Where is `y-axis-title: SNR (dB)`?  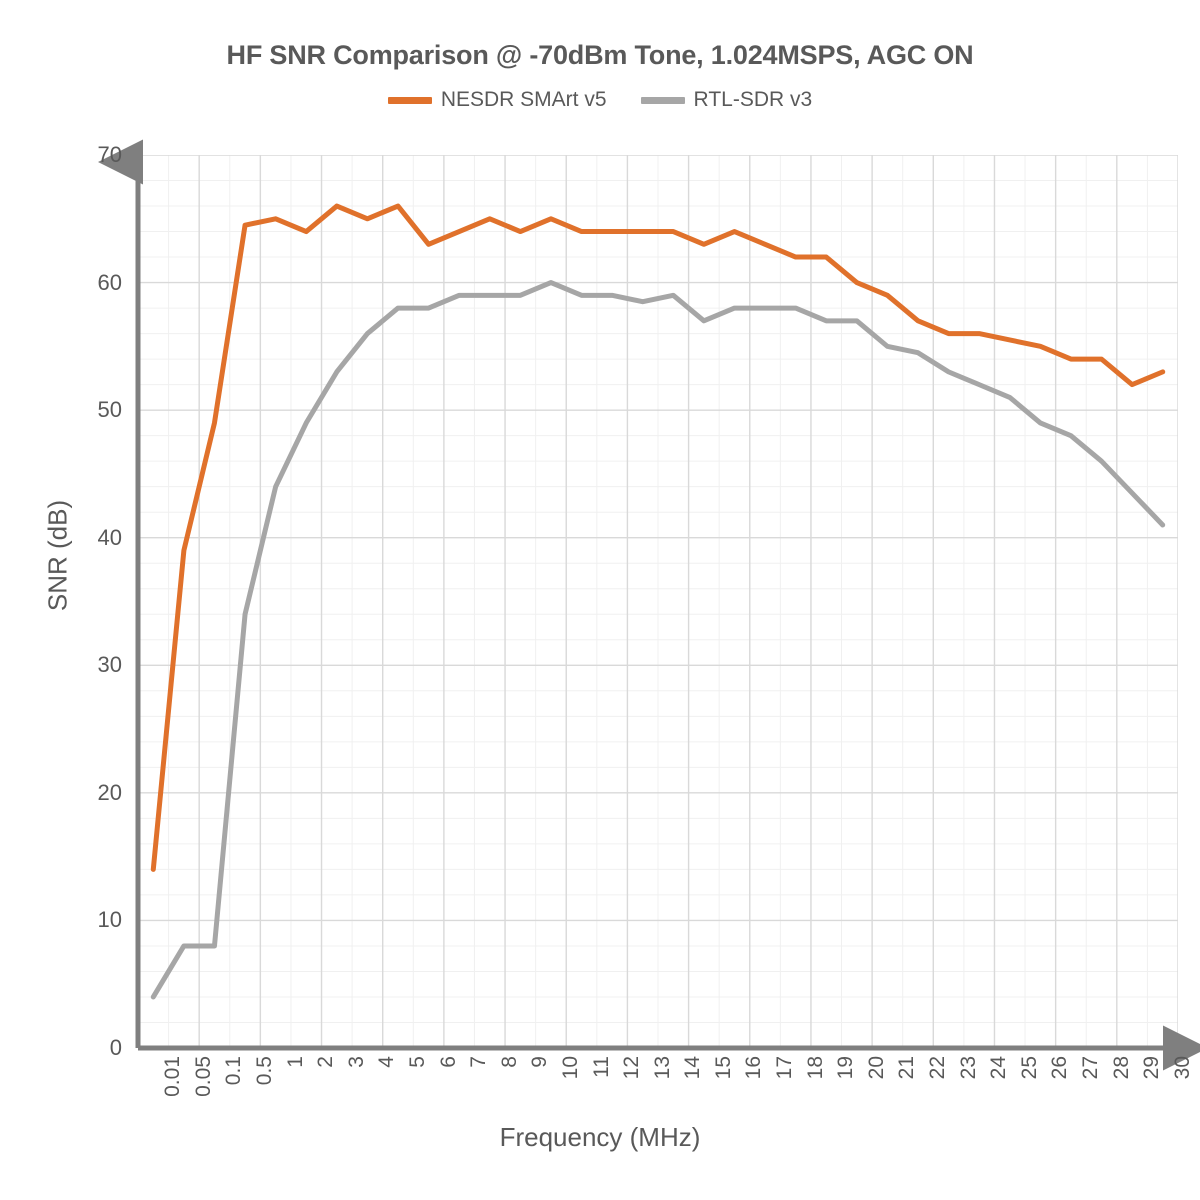
y-axis-title: SNR (dB) is located at coordinates (57, 555).